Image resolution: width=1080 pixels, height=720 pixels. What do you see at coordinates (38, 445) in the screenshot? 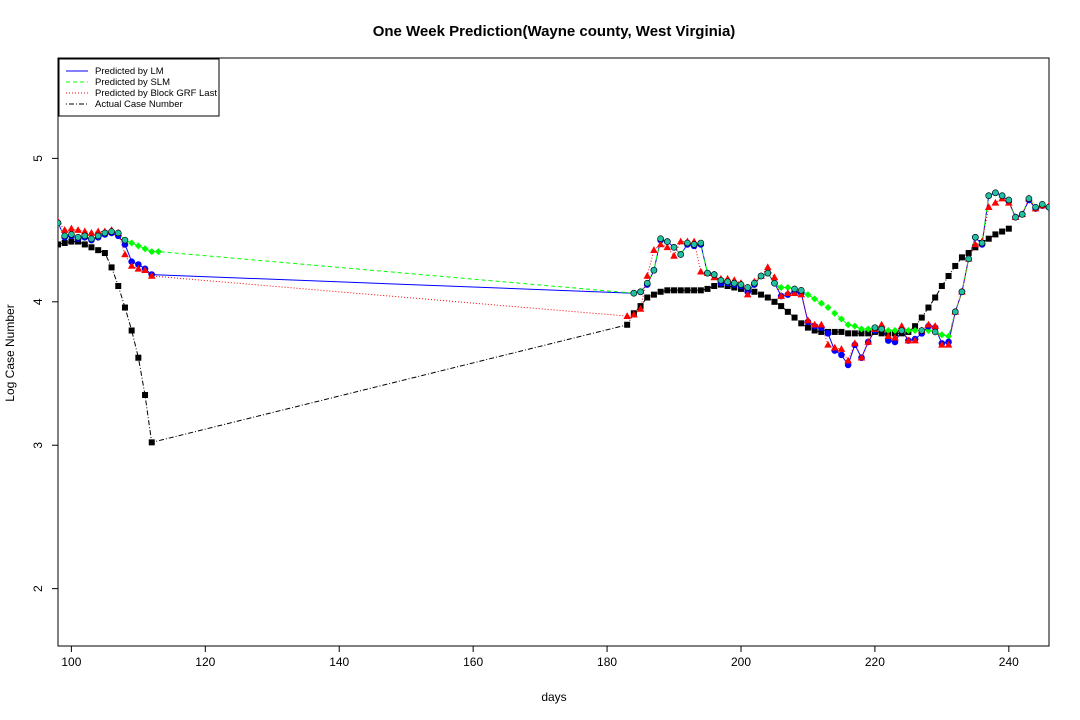
I see `y-tick-label: 3` at bounding box center [38, 445].